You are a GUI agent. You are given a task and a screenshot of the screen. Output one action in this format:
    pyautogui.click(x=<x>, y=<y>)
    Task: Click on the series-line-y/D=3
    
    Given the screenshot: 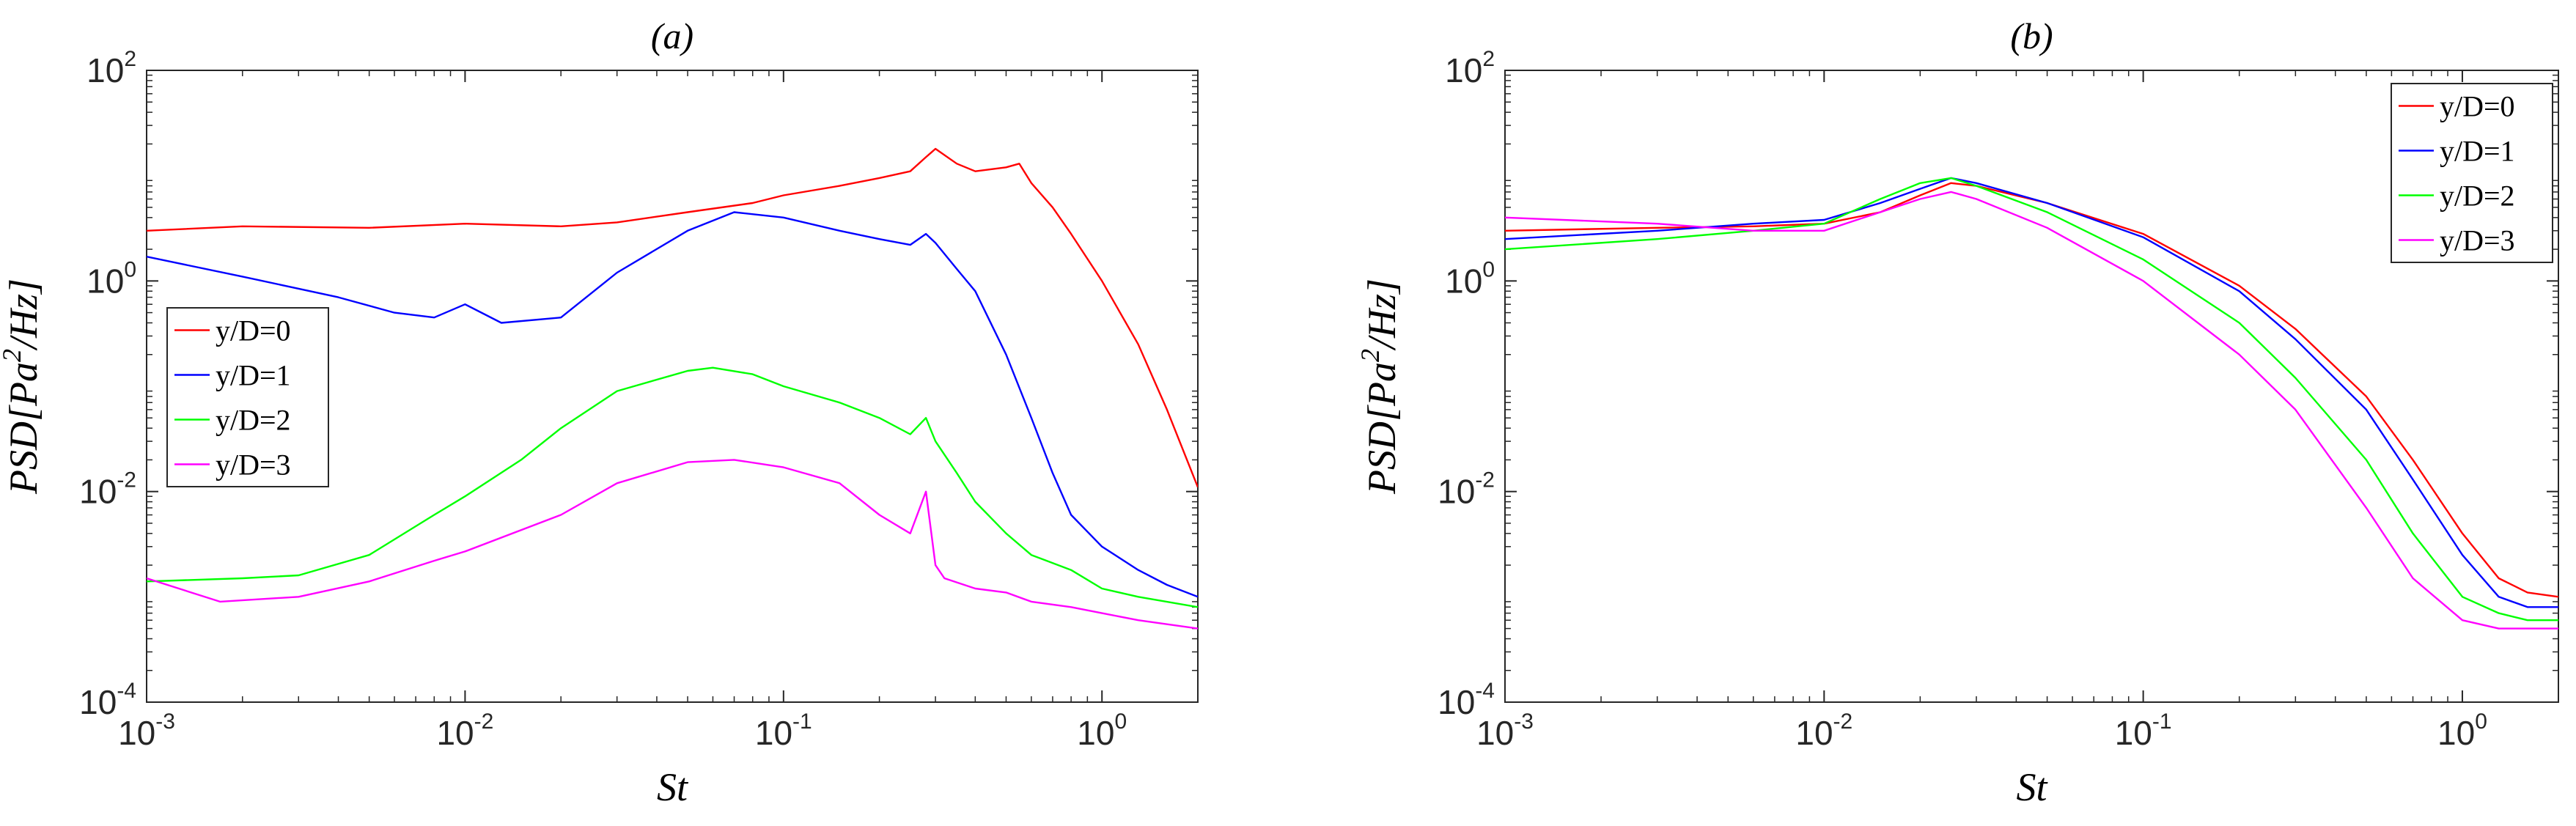 What is the action you would take?
    pyautogui.click(x=672, y=544)
    